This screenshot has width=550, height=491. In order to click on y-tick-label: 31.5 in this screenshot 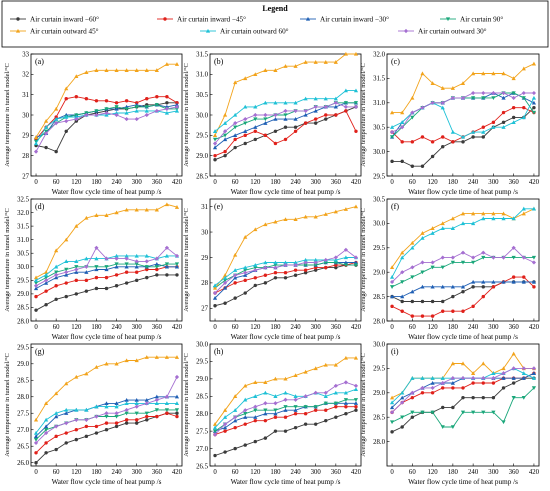, I will do `click(379, 79)`.